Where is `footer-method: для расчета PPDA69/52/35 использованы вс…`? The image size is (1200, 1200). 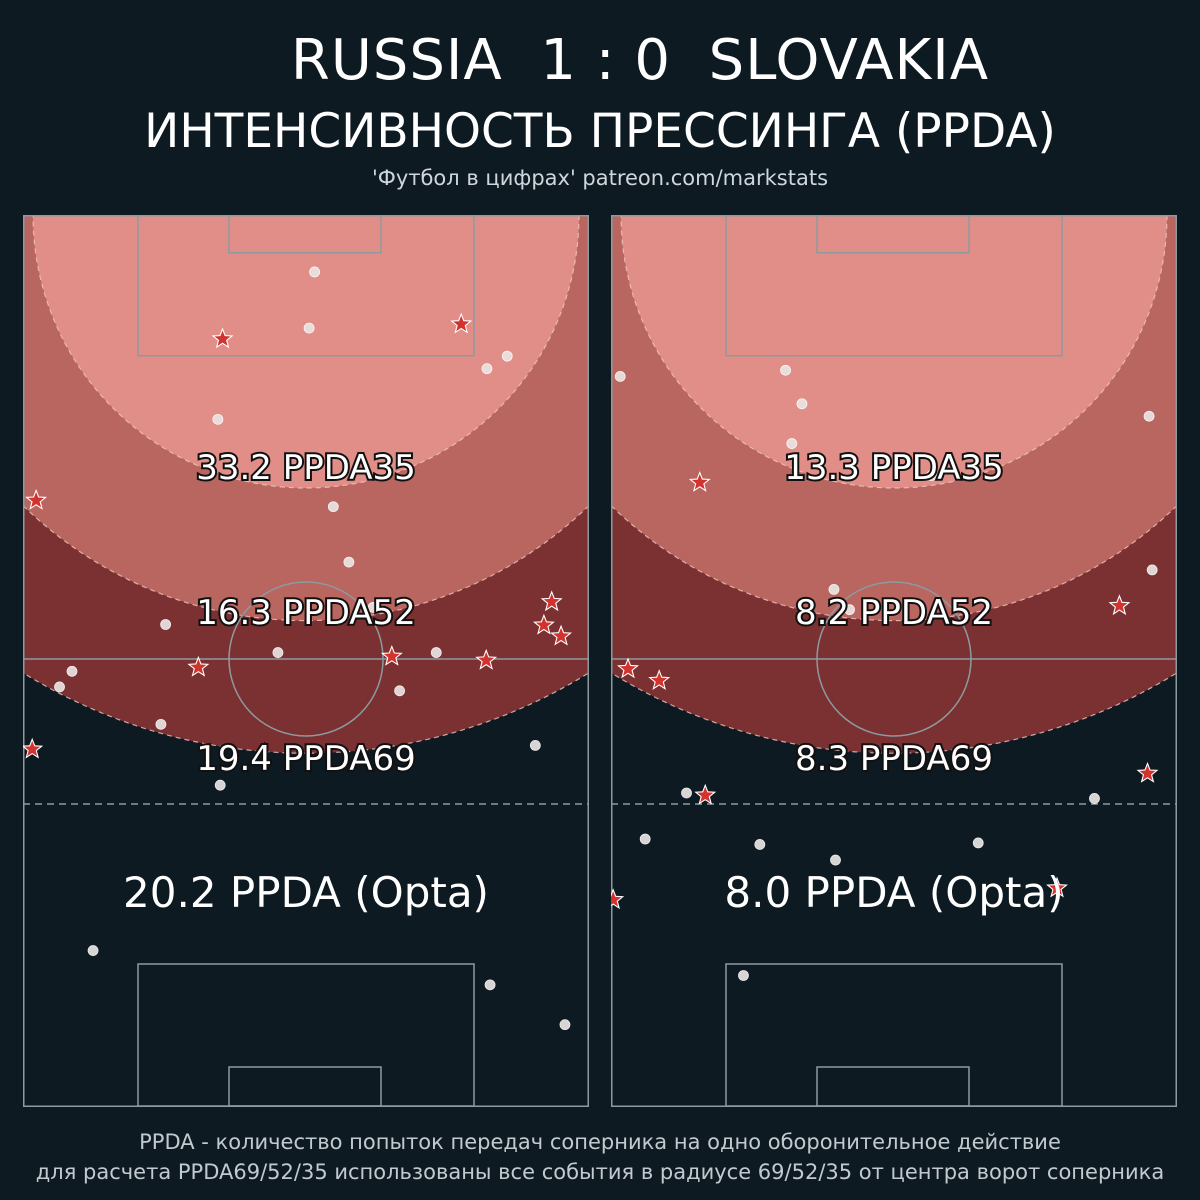
footer-method: для расчета PPDA69/52/35 использованы вс… is located at coordinates (600, 1172).